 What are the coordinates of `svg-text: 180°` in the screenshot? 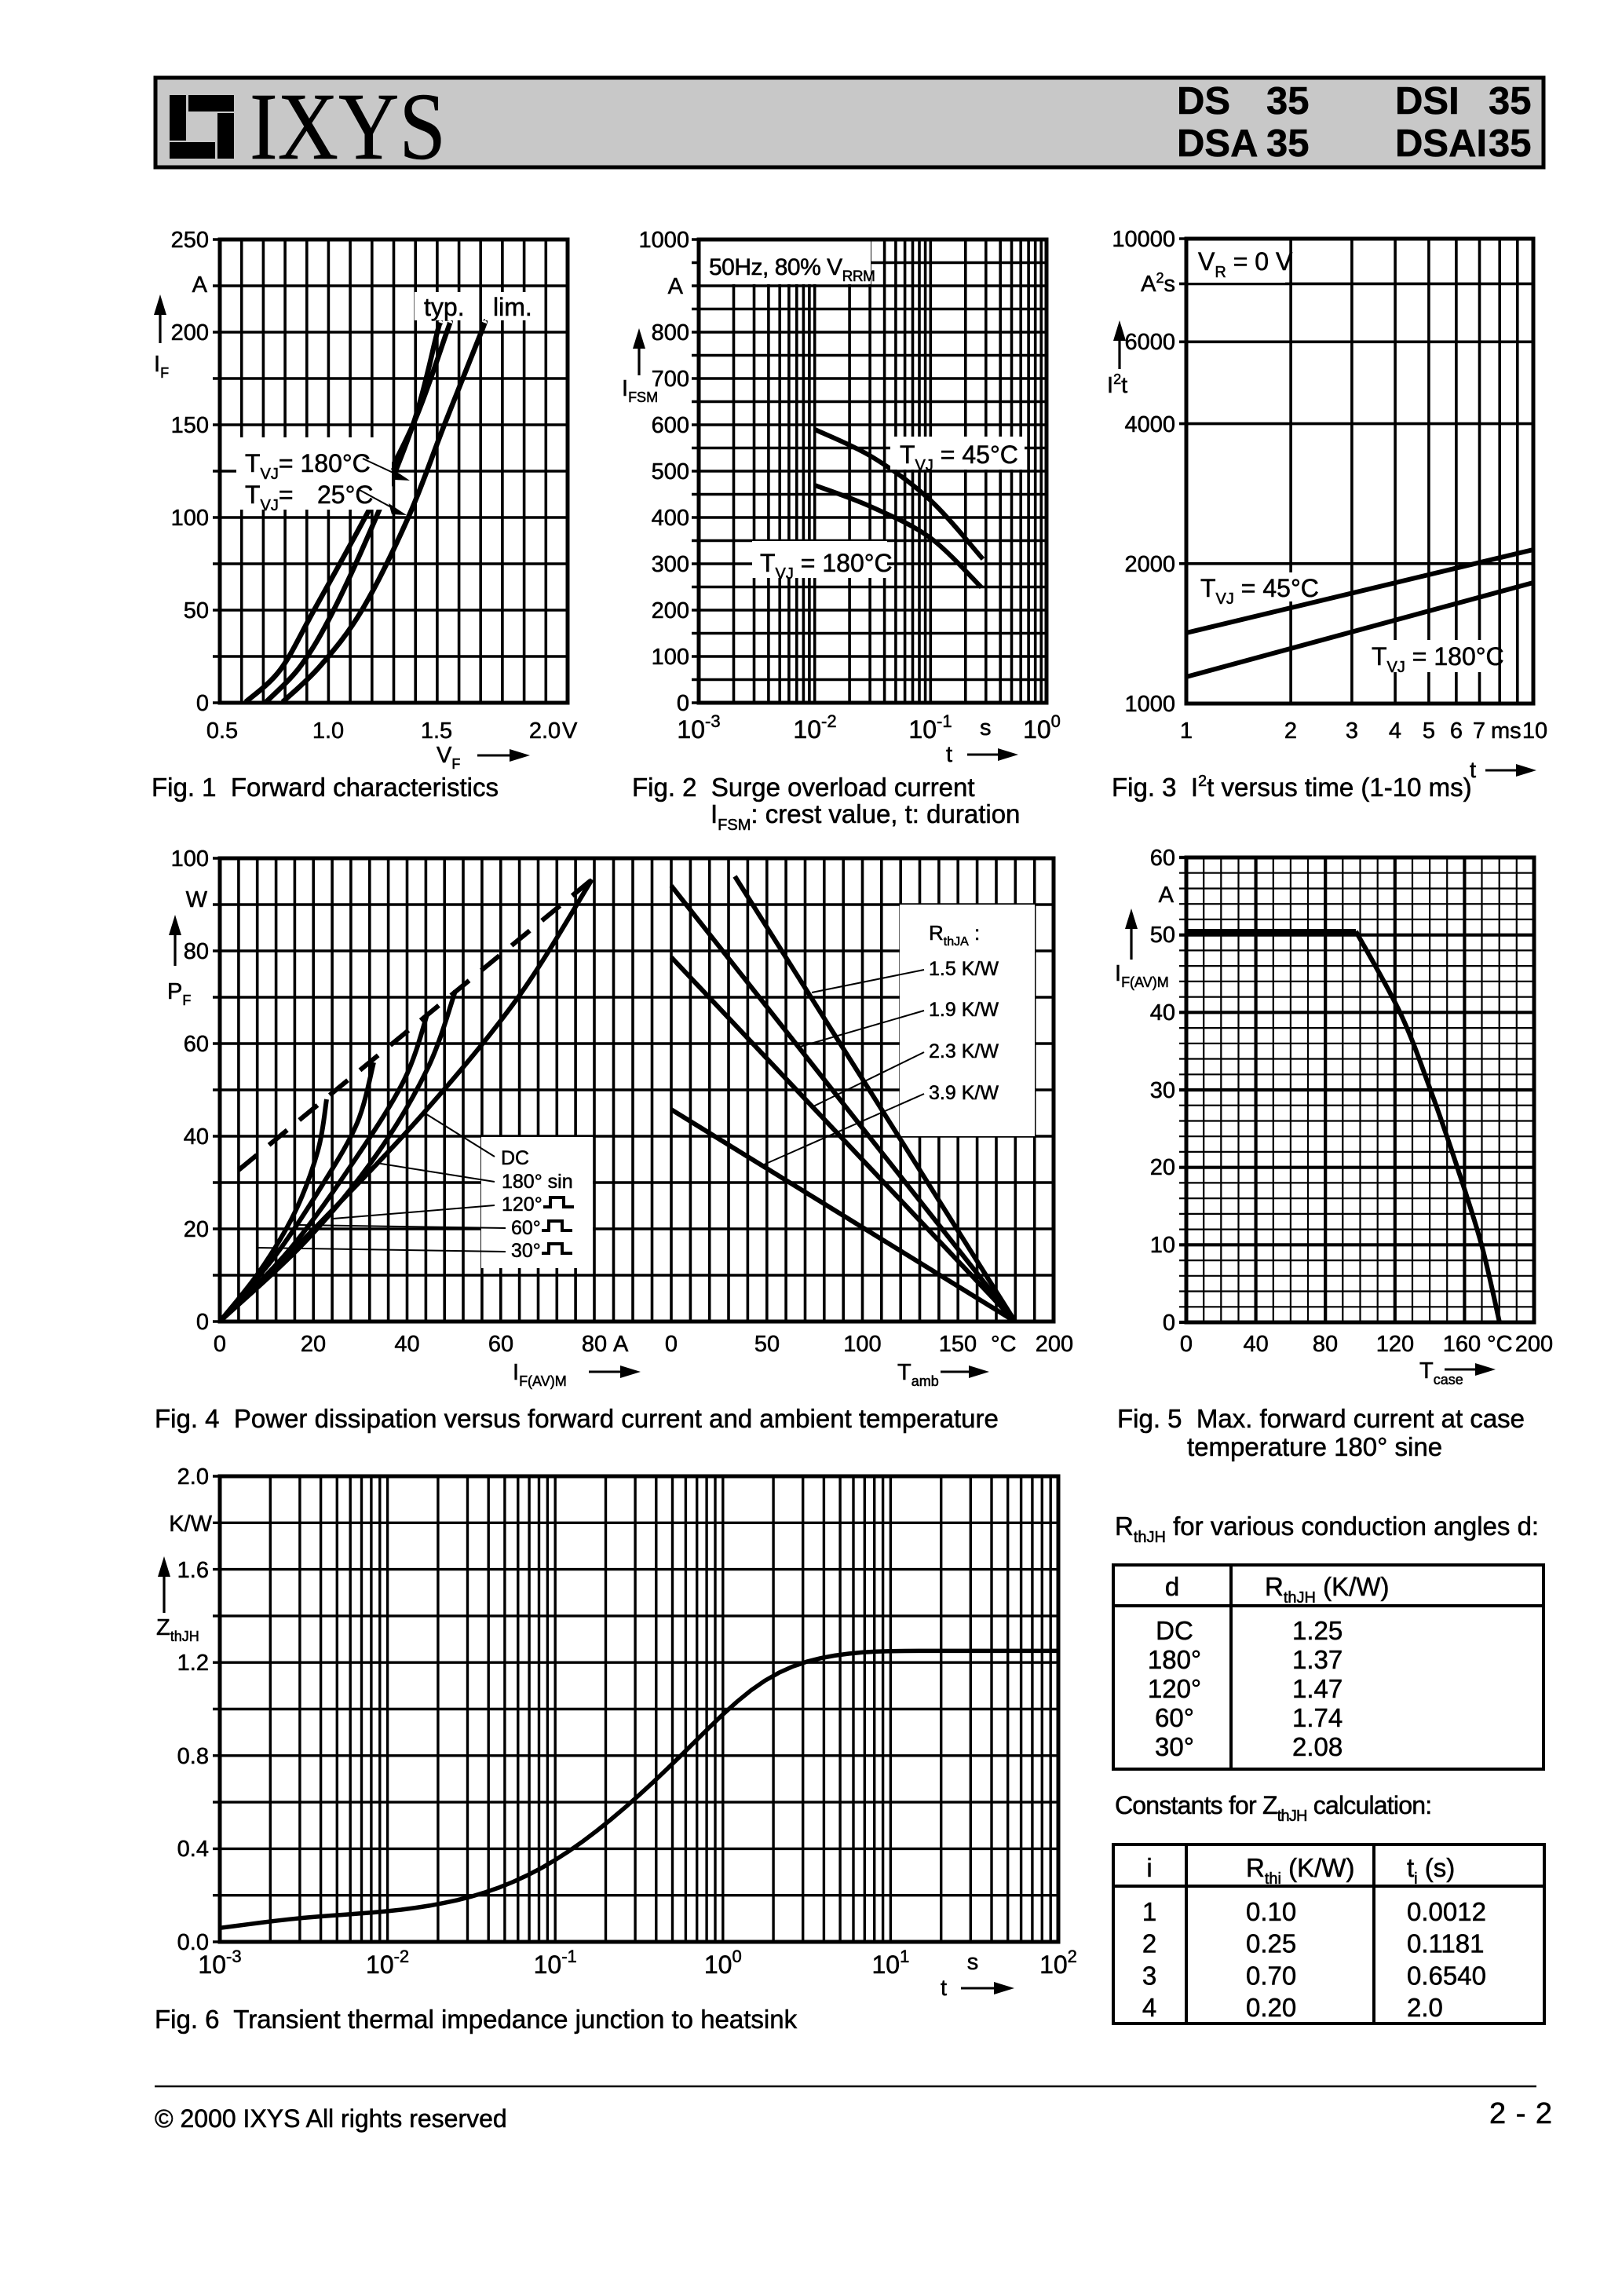 It's located at (1174, 1660).